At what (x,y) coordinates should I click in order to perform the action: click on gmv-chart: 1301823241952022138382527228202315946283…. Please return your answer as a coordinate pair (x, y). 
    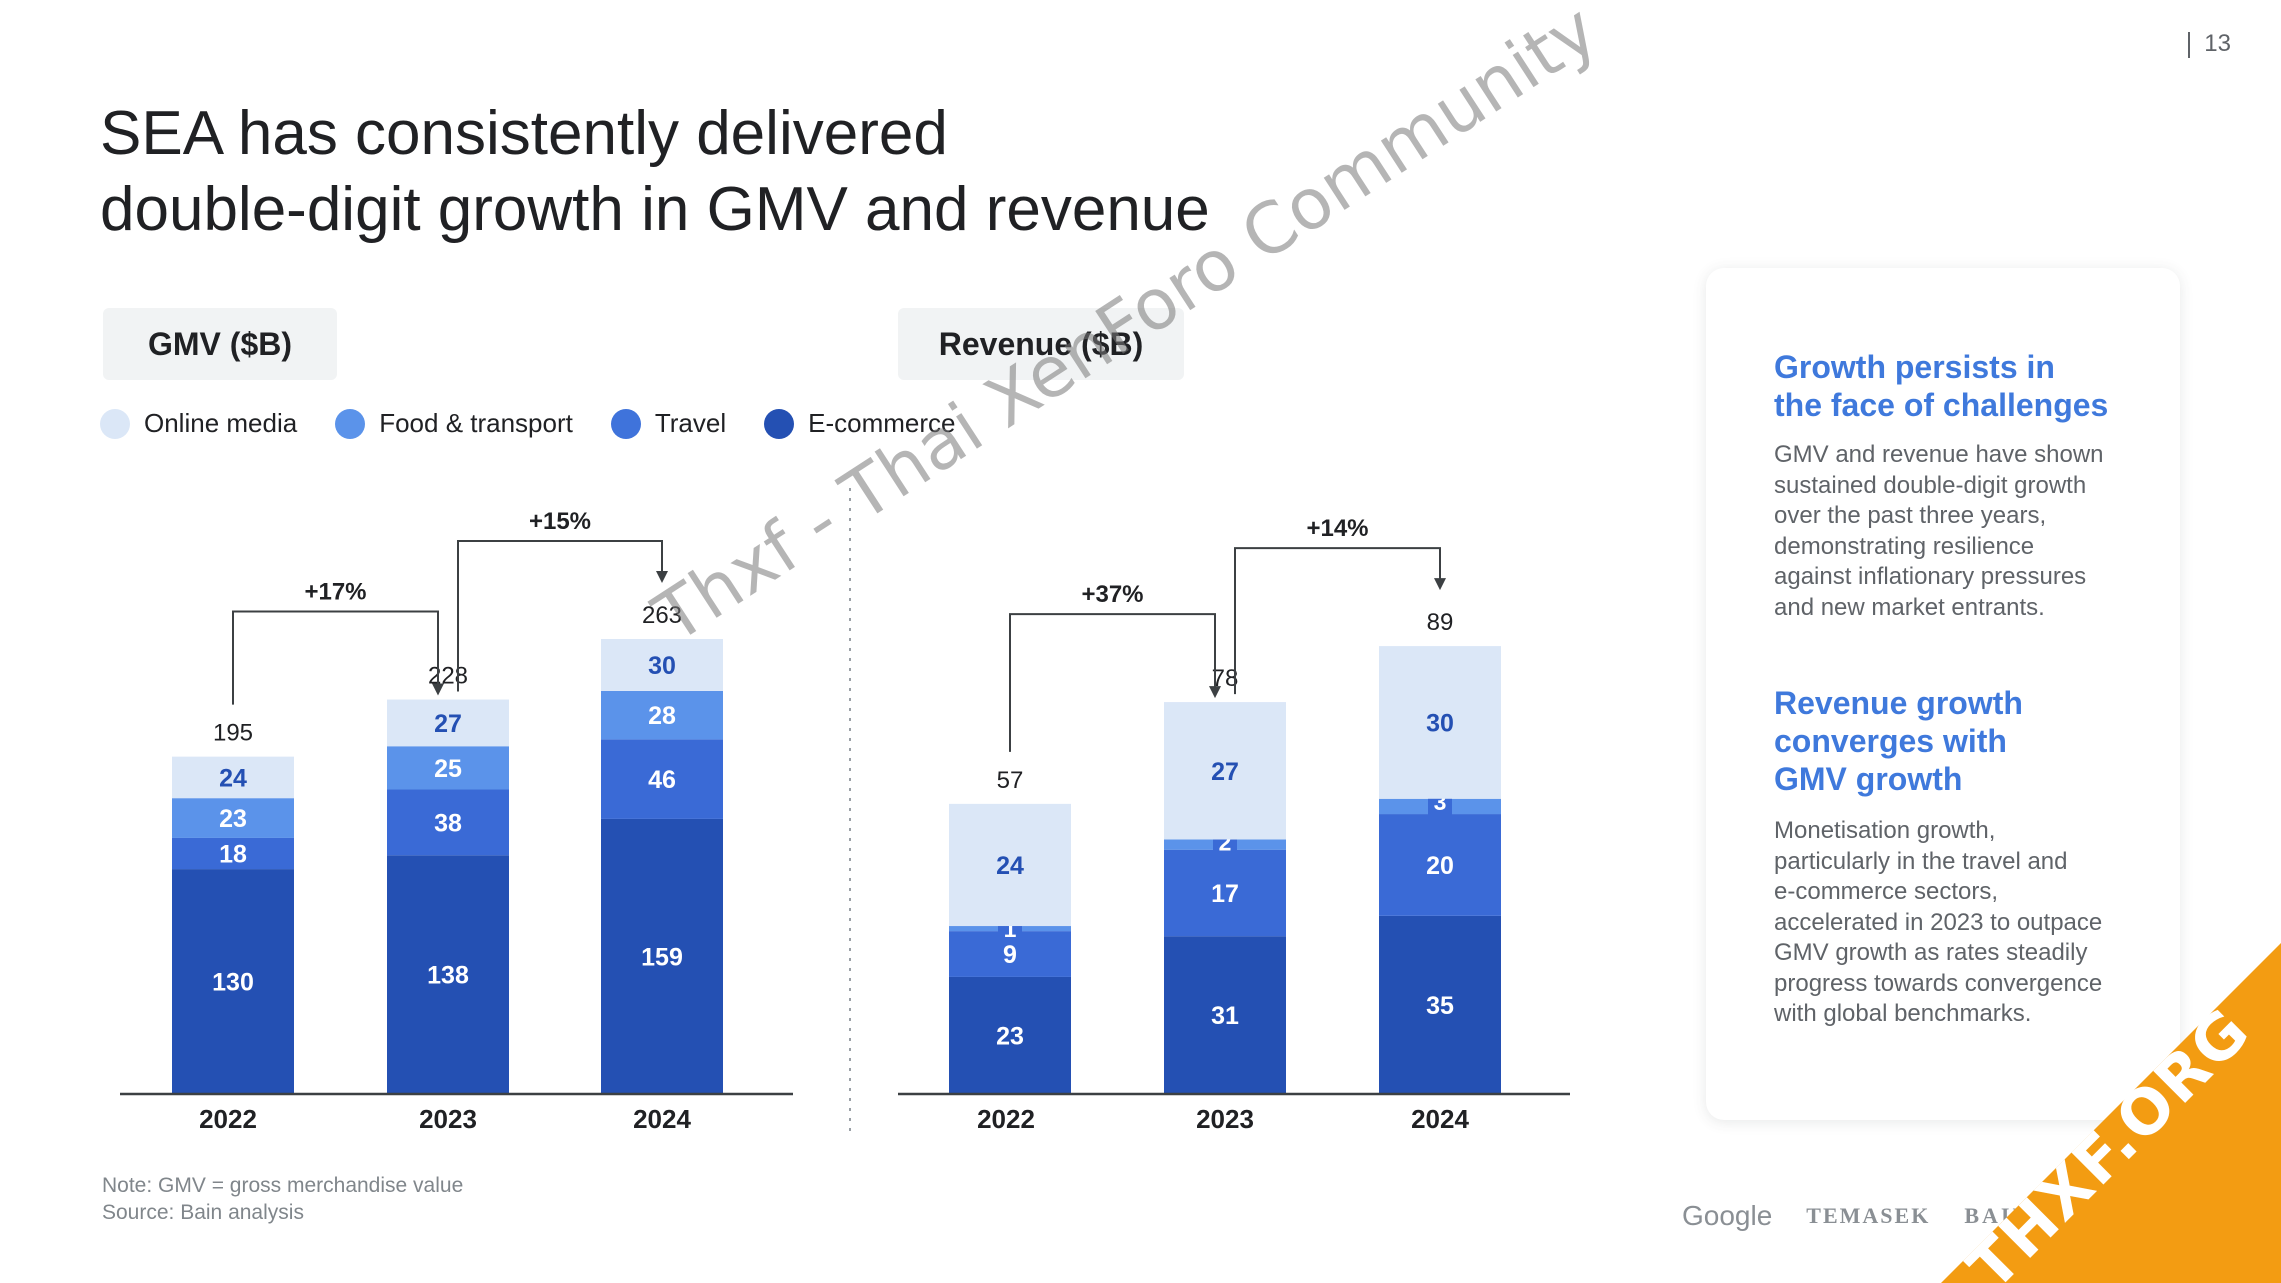
    Looking at the image, I should click on (456, 821).